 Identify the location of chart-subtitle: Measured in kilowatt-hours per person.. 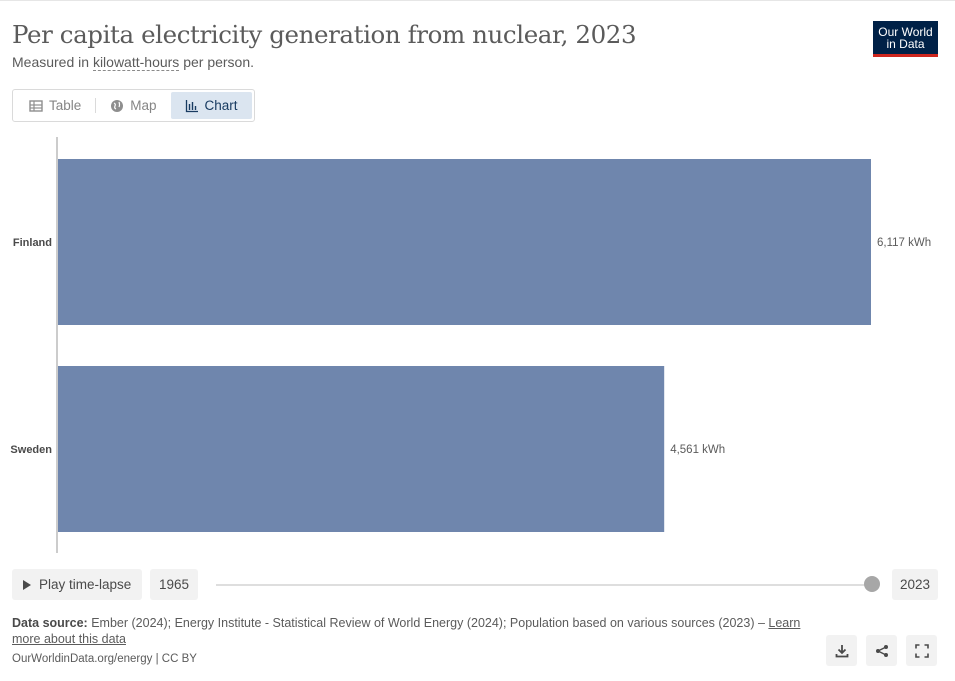
(133, 62).